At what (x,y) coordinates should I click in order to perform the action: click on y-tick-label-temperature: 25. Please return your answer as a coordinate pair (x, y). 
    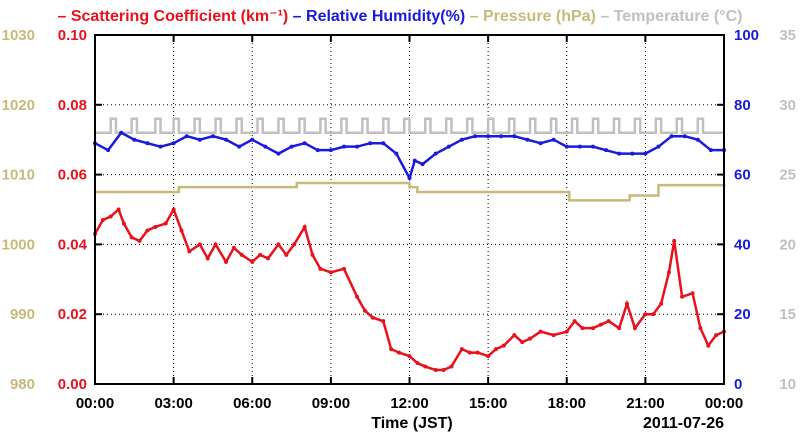
    Looking at the image, I should click on (787, 175).